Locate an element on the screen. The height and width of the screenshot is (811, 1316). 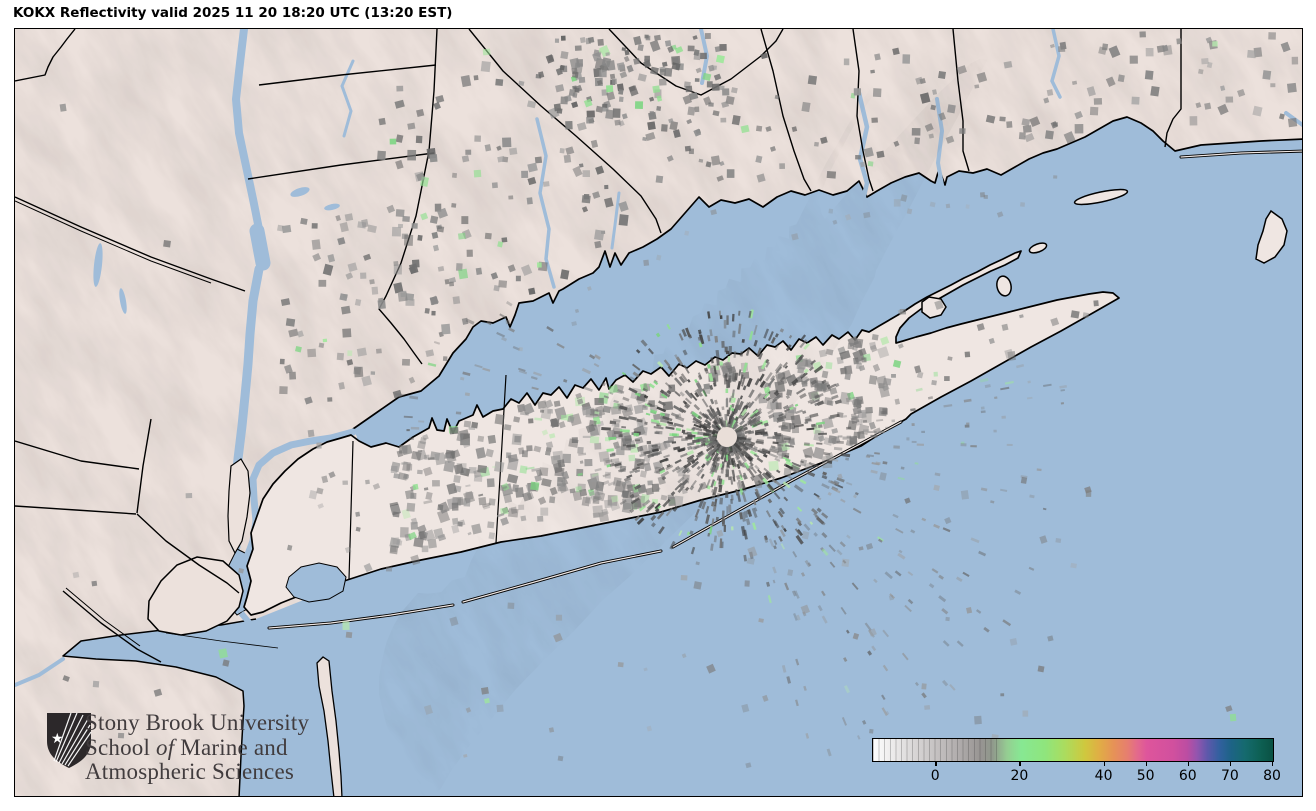
ny-ct-state-line is located at coordinates (408, 197).